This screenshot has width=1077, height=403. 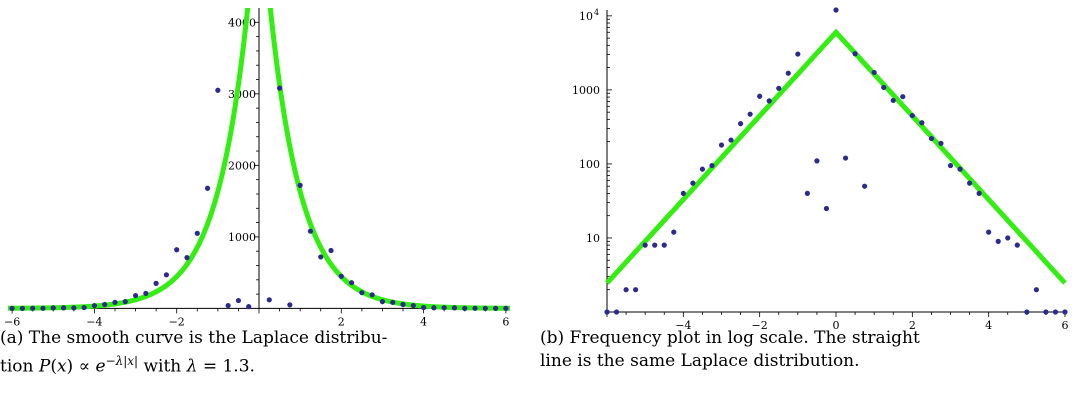 What do you see at coordinates (12, 321) in the screenshot?
I see `x-tick-label: −6` at bounding box center [12, 321].